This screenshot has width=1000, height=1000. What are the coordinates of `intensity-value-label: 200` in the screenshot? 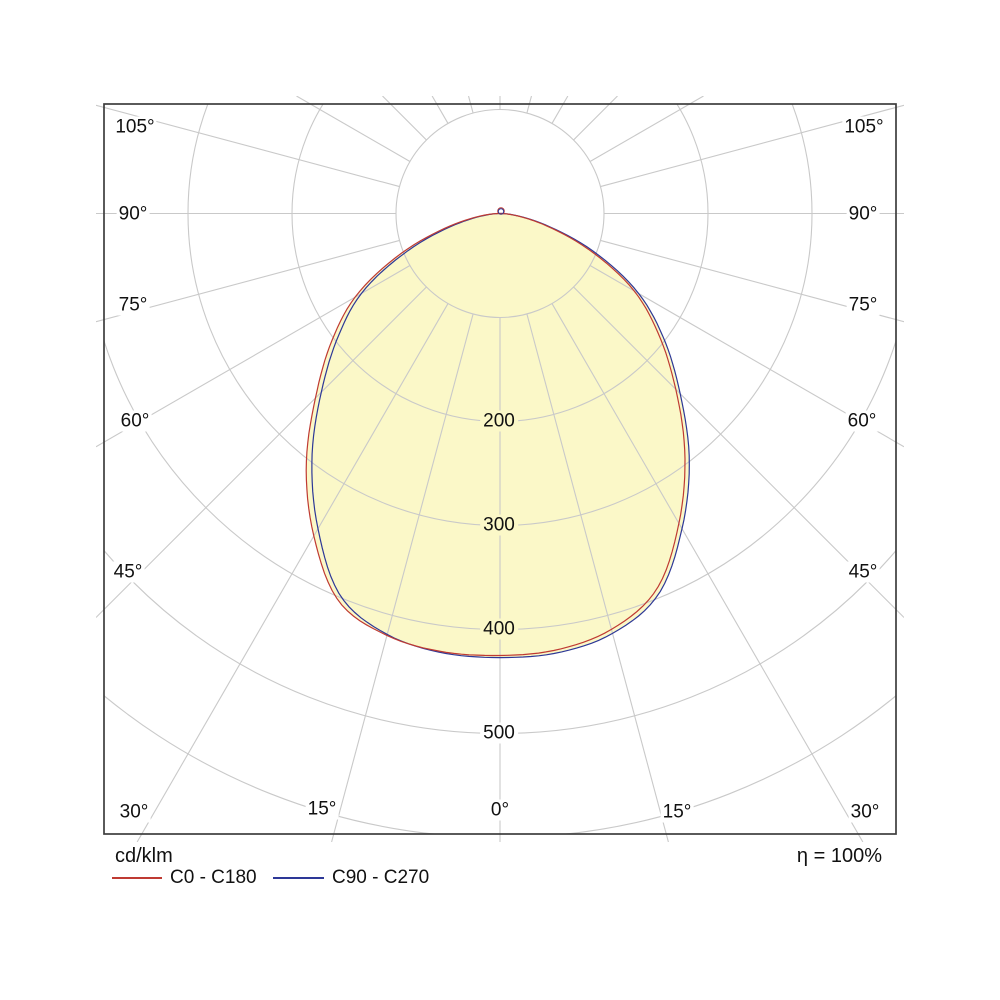 It's located at (499, 421).